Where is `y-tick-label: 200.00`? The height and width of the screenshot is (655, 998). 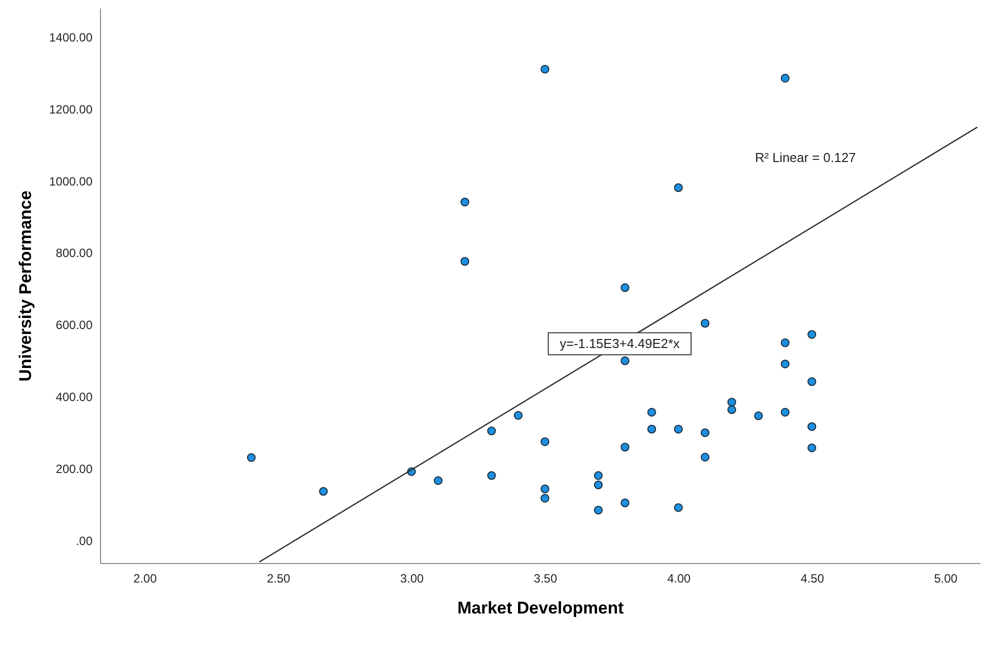
y-tick-label: 200.00 is located at coordinates (74, 469).